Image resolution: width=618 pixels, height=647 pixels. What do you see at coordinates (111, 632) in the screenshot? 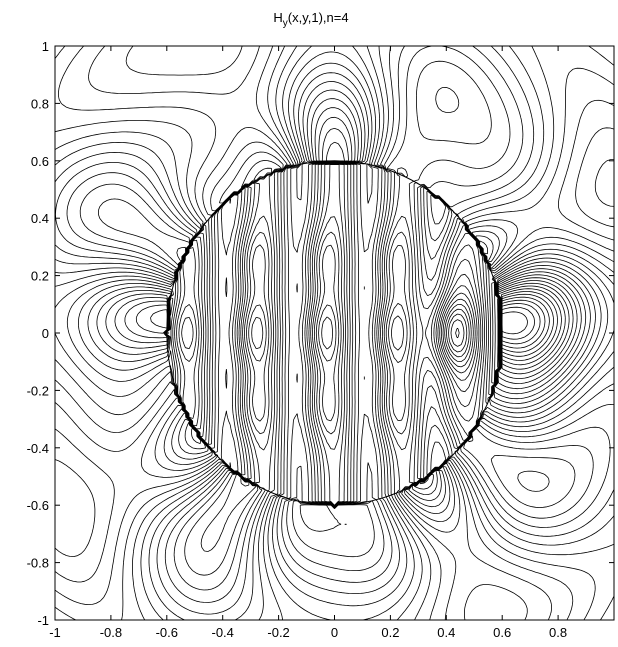
I see `x-tick-label: -0.8` at bounding box center [111, 632].